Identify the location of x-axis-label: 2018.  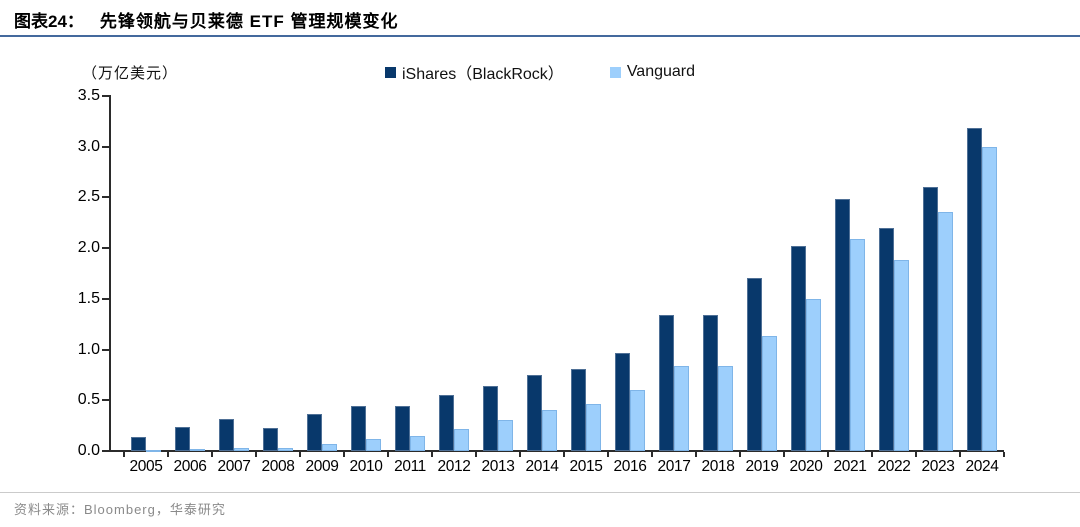
(718, 466).